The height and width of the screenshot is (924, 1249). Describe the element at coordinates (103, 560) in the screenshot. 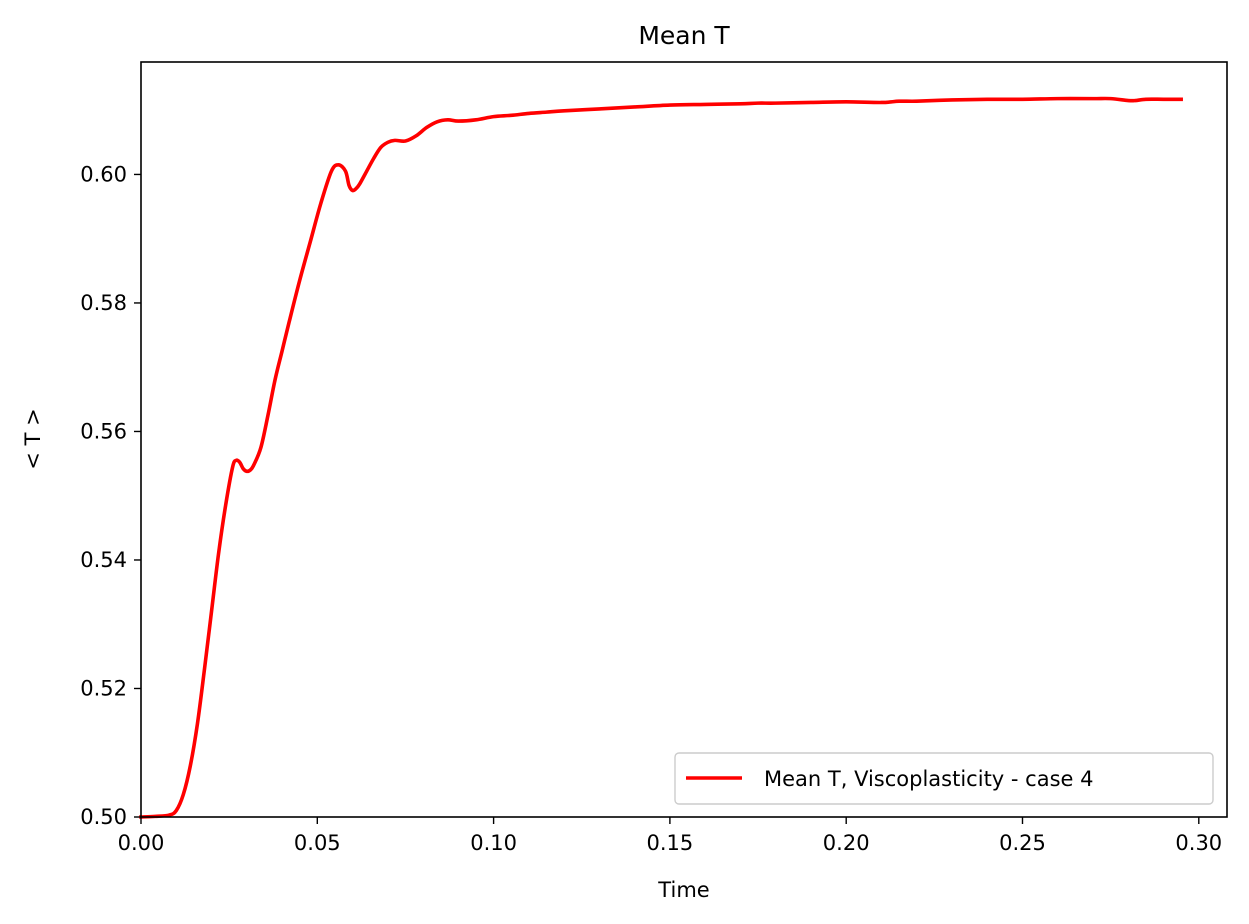

I see `y-tick-label: 0.54` at that location.